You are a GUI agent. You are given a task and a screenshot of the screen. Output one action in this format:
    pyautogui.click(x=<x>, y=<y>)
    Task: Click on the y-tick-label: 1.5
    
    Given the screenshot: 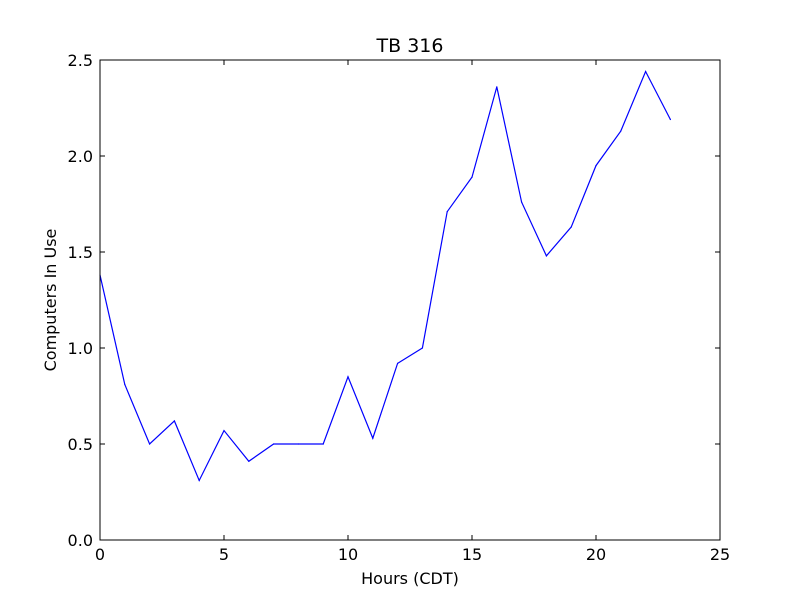 What is the action you would take?
    pyautogui.click(x=80, y=252)
    